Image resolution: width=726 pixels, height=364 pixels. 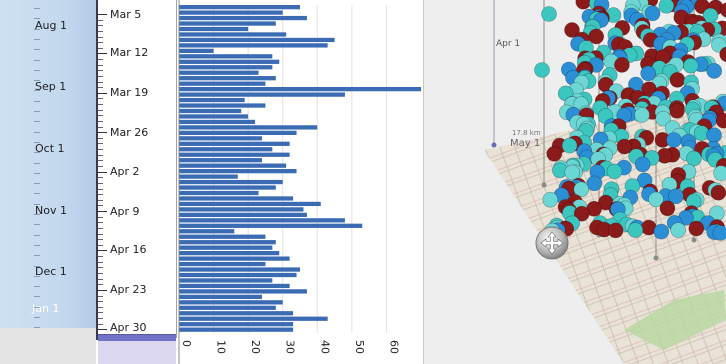 What do you see at coordinates (393, 347) in the screenshot?
I see `x-tick-label: 60` at bounding box center [393, 347].